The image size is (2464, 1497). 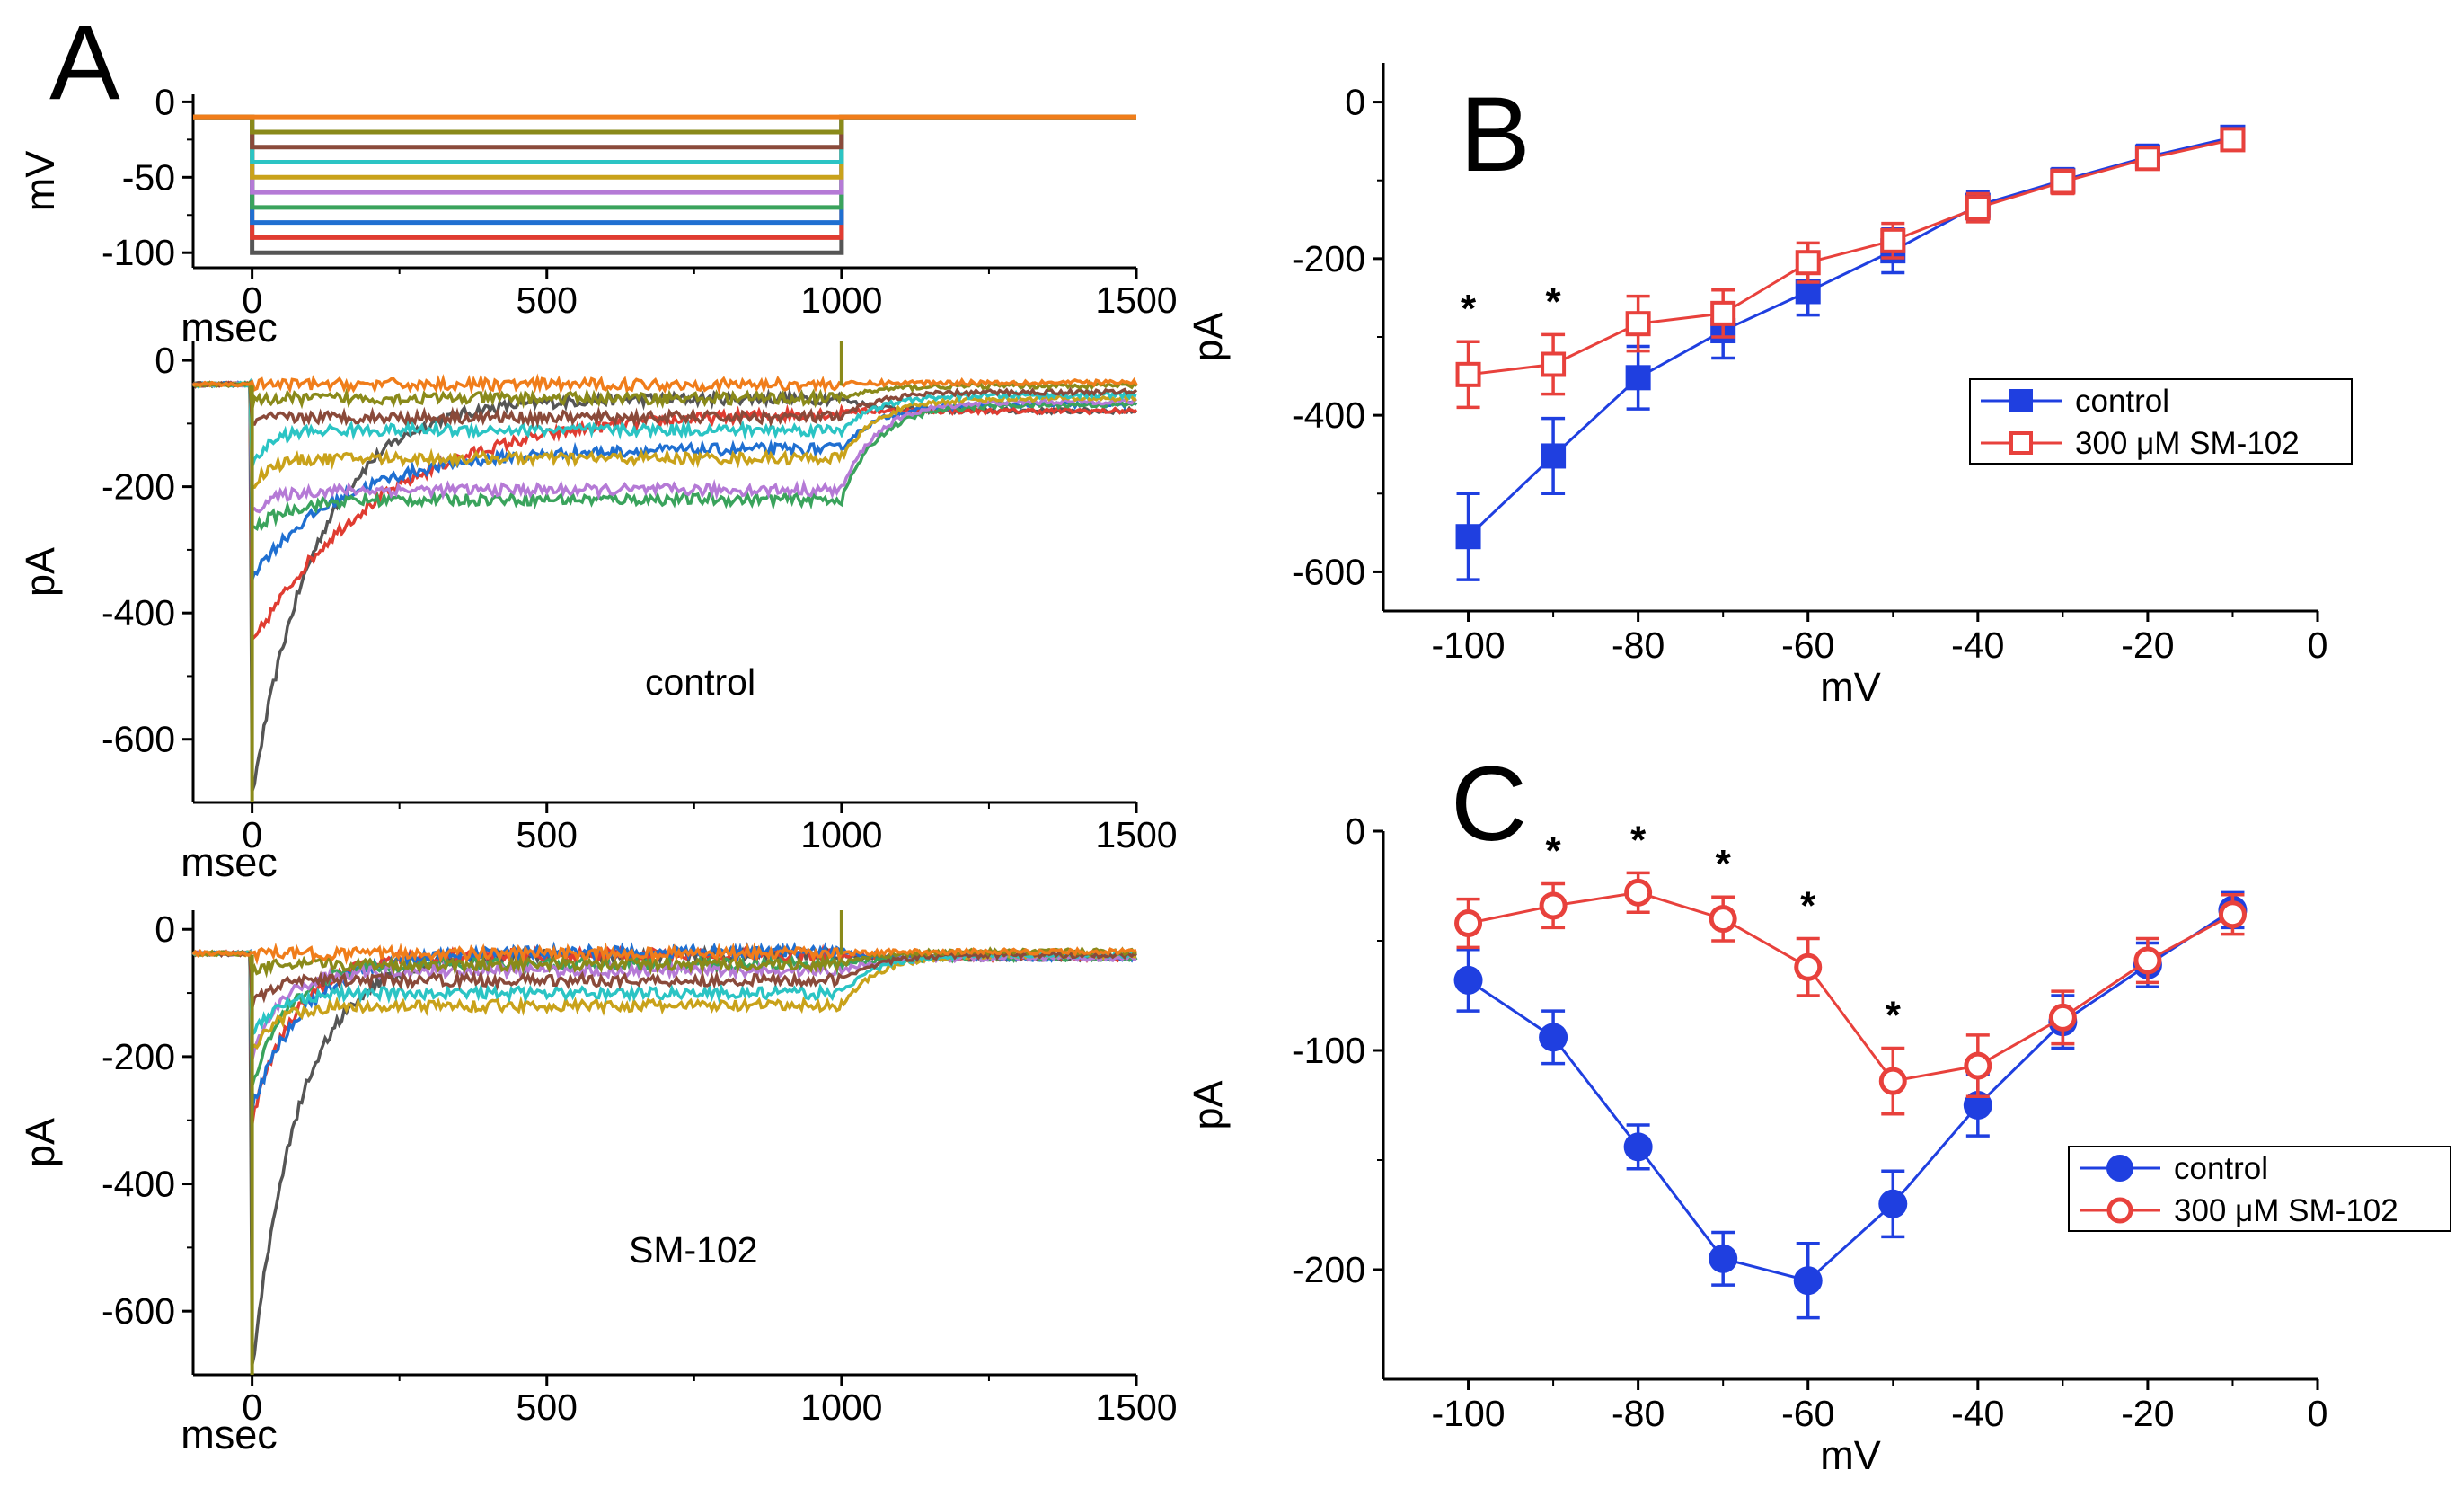 I want to click on current-trace--60, so click(x=665, y=446).